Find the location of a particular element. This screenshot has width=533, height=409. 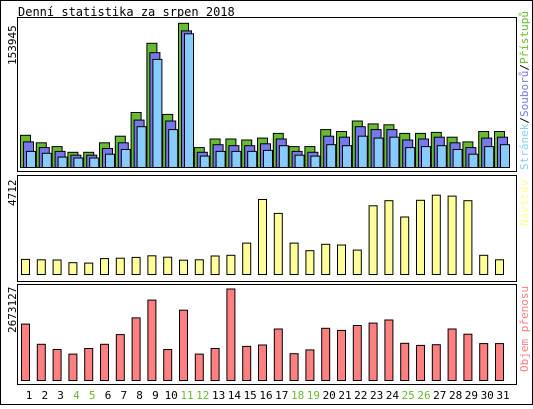

day-label-15: 15 is located at coordinates (250, 395).